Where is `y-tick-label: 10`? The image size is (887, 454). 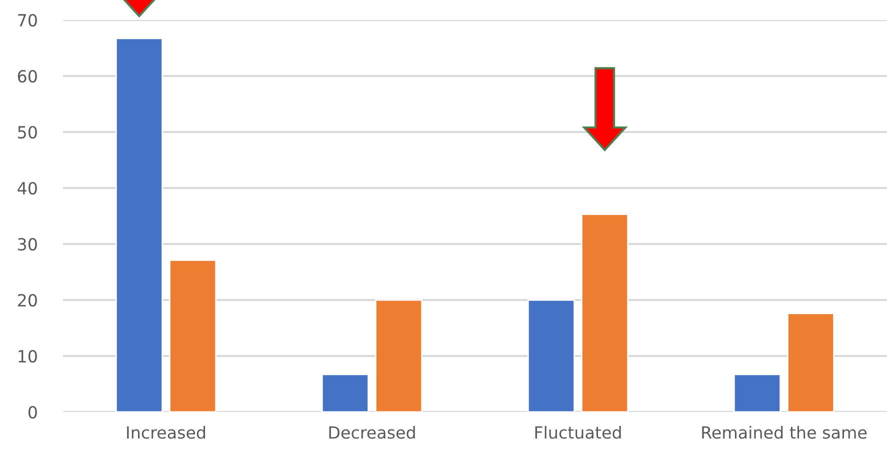
y-tick-label: 10 is located at coordinates (27, 356).